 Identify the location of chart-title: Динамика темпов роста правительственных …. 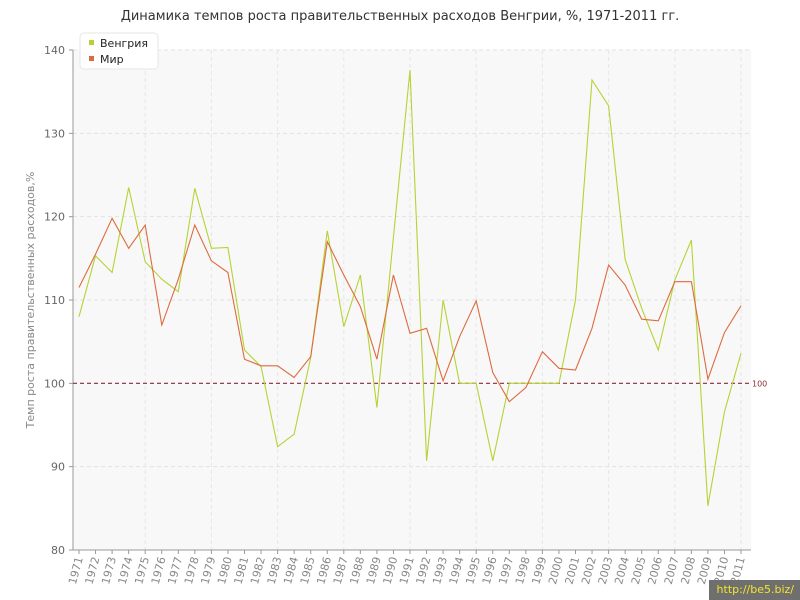
(400, 16).